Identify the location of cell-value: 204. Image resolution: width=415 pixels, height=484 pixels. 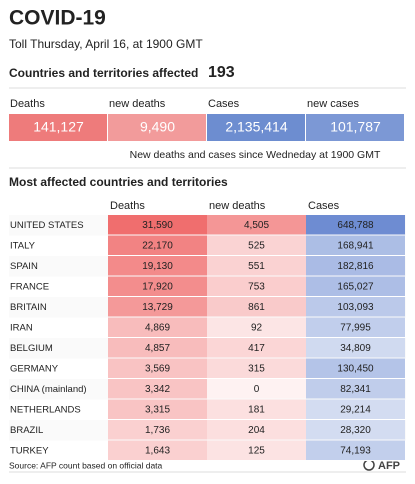
(256, 430).